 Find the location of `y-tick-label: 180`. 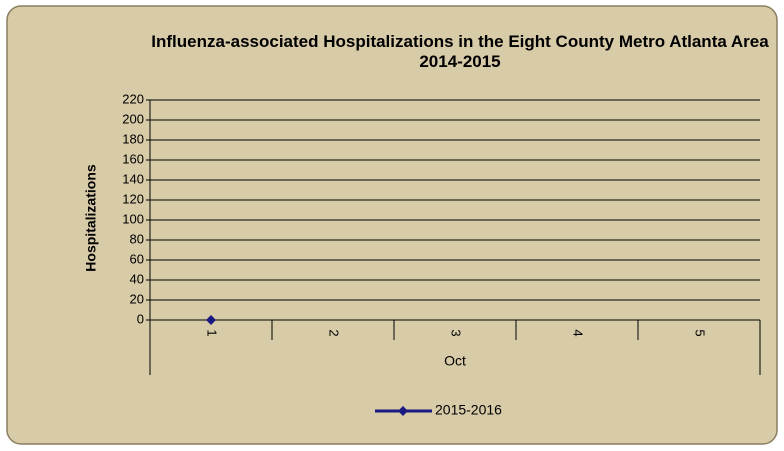

y-tick-label: 180 is located at coordinates (133, 138).